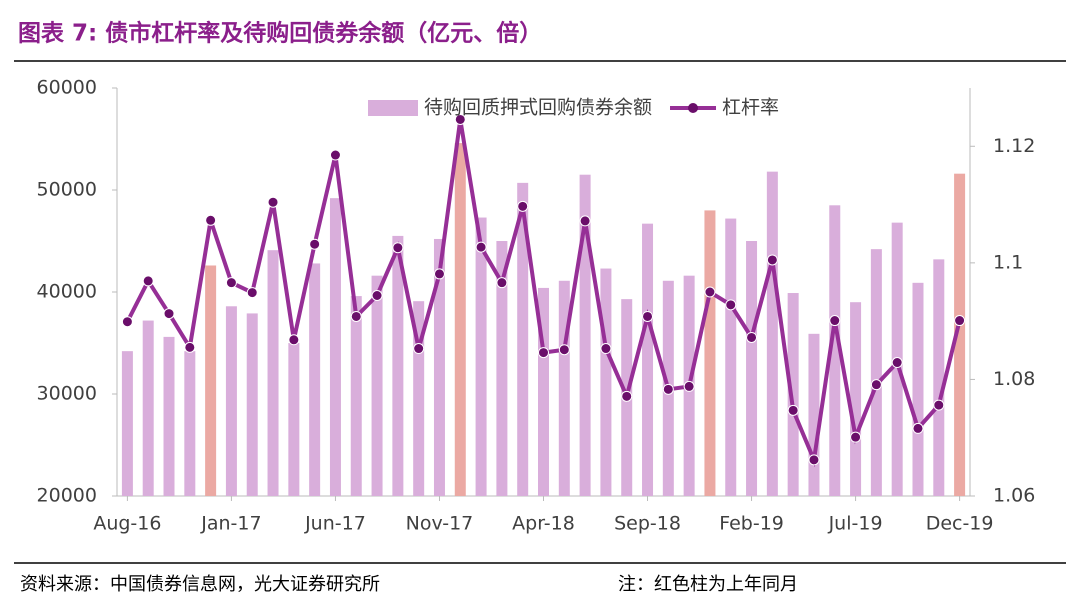 The height and width of the screenshot is (612, 1080). I want to click on x-tick-label: Apr-18, so click(543, 524).